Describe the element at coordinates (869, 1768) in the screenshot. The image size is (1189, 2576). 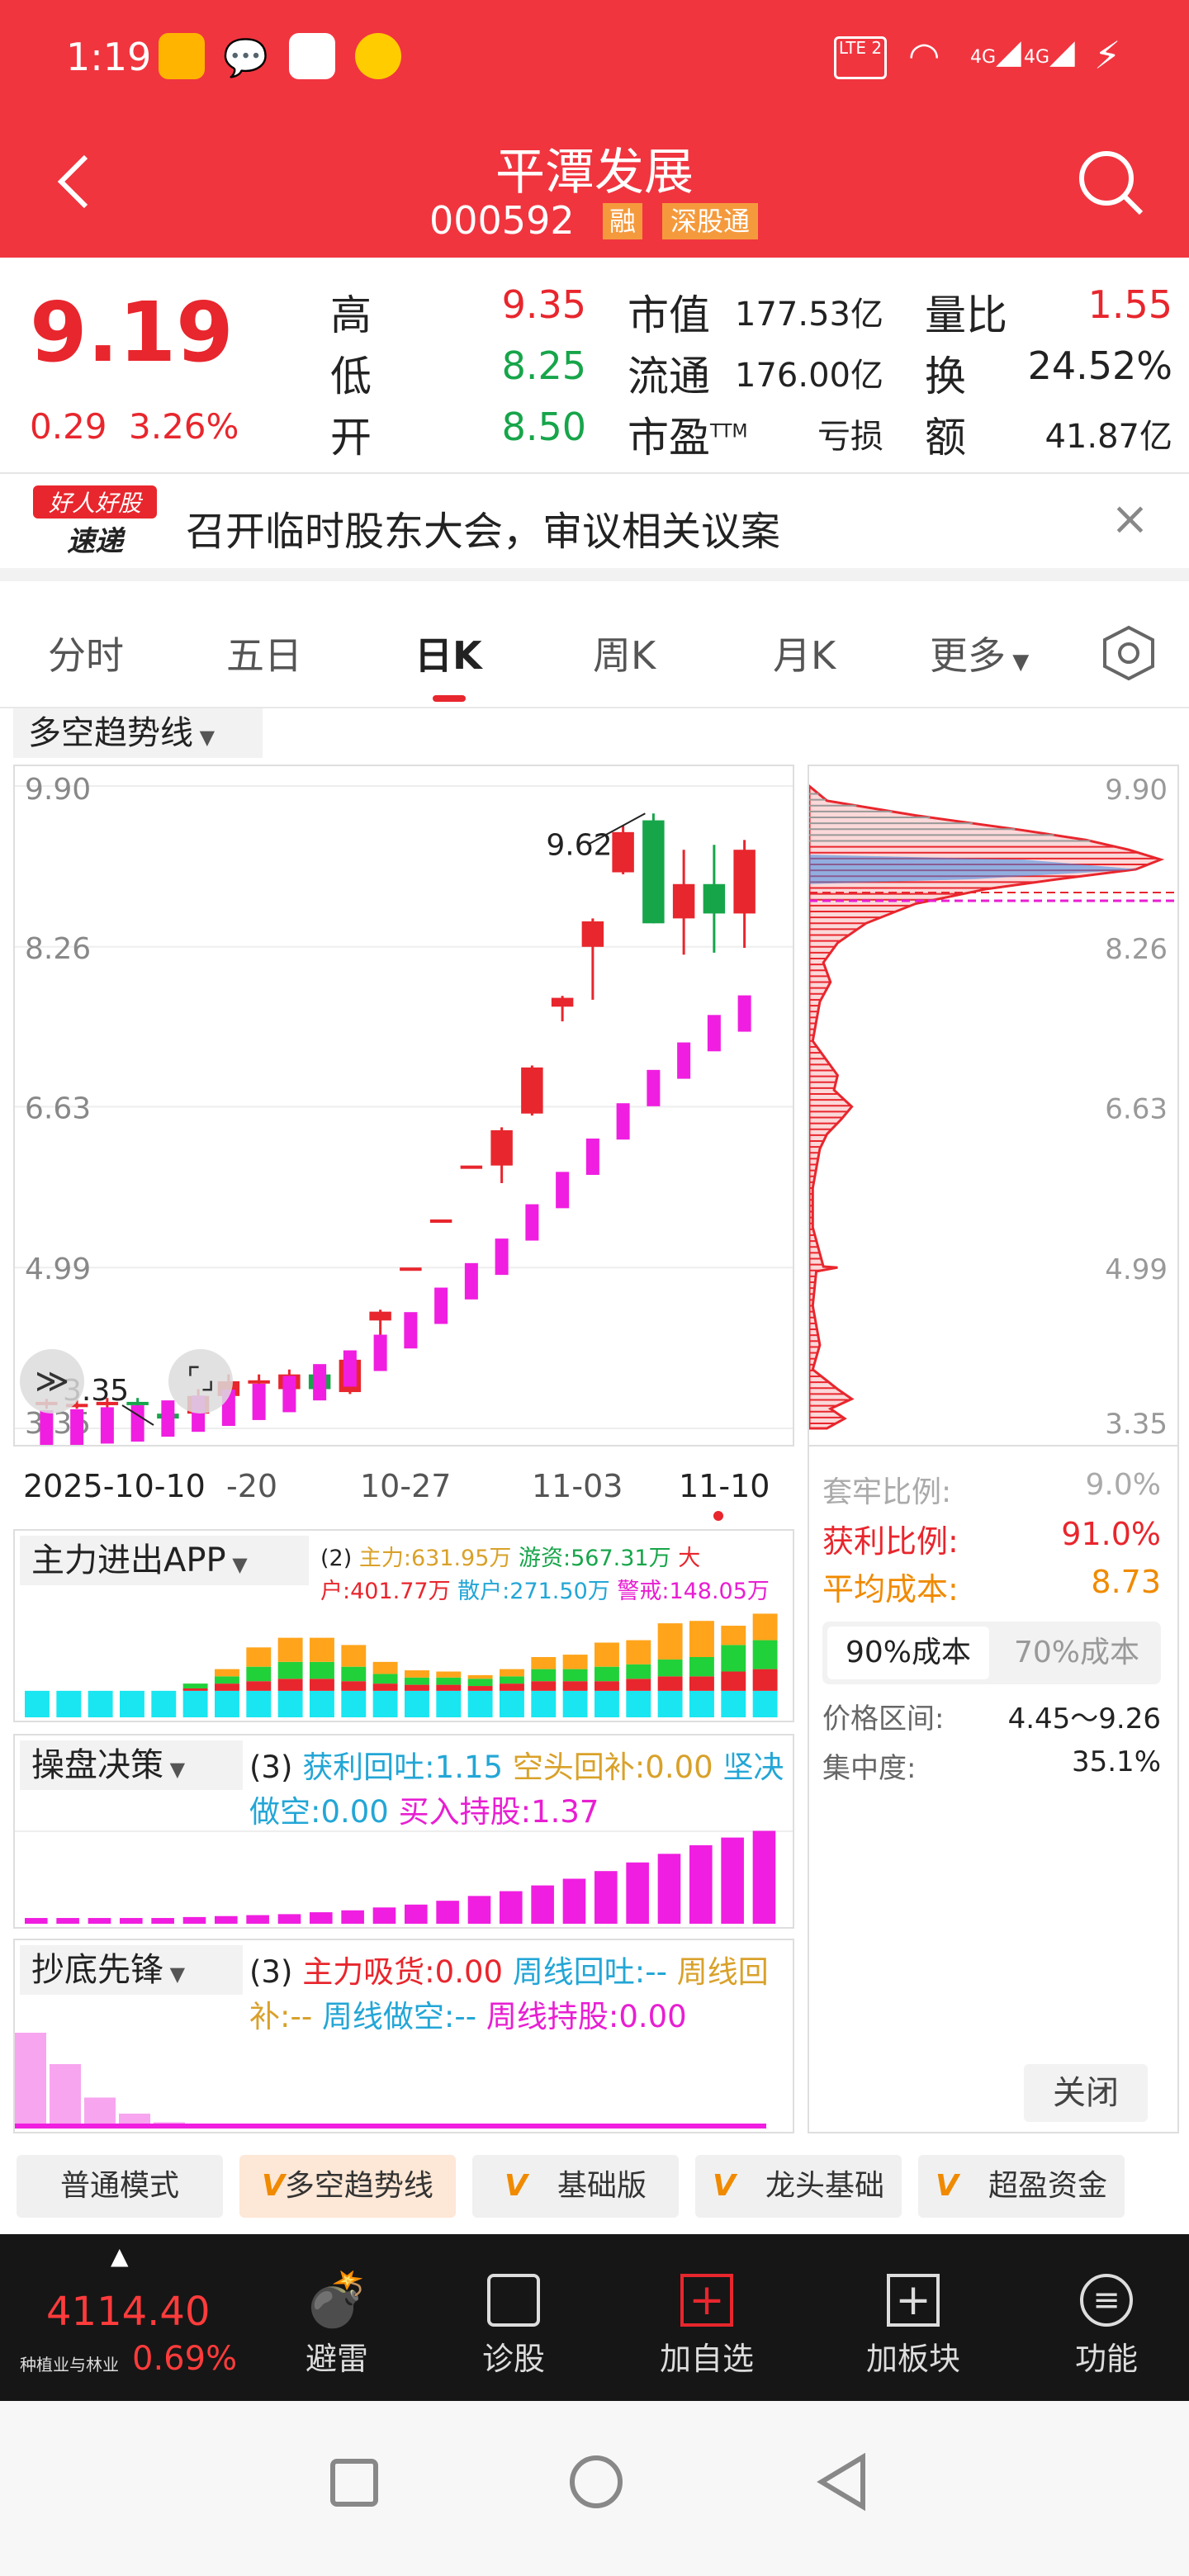
I see `concentration-label: 集中度:` at that location.